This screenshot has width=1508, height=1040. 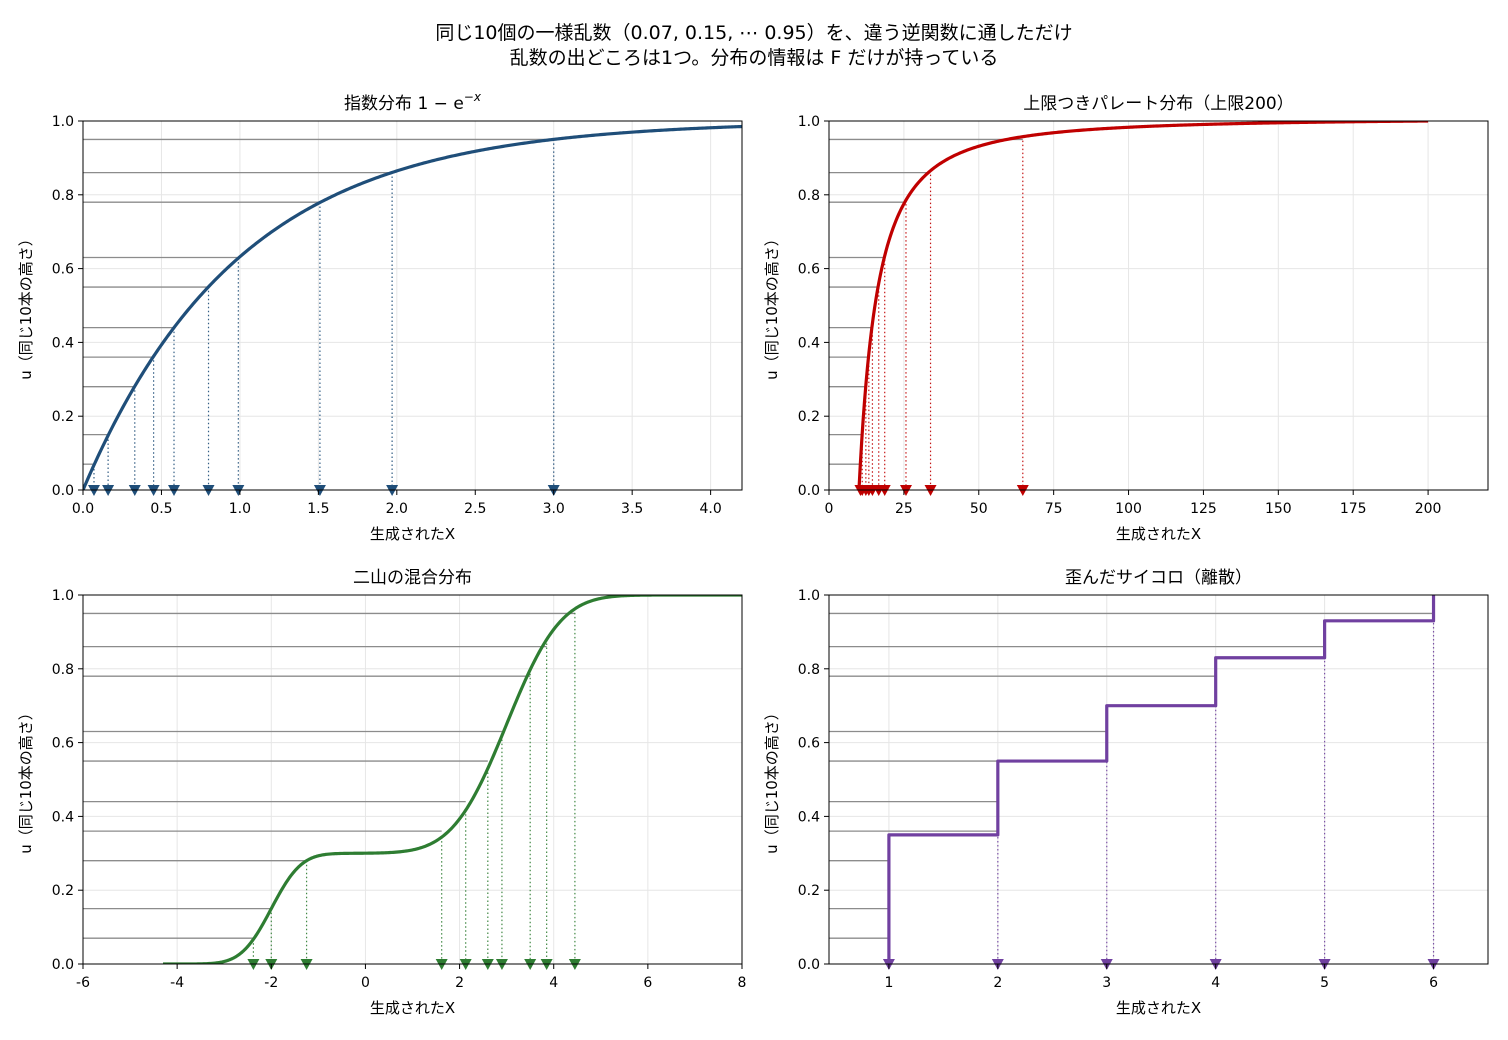 What do you see at coordinates (1128, 509) in the screenshot?
I see `x-tick-label: 100` at bounding box center [1128, 509].